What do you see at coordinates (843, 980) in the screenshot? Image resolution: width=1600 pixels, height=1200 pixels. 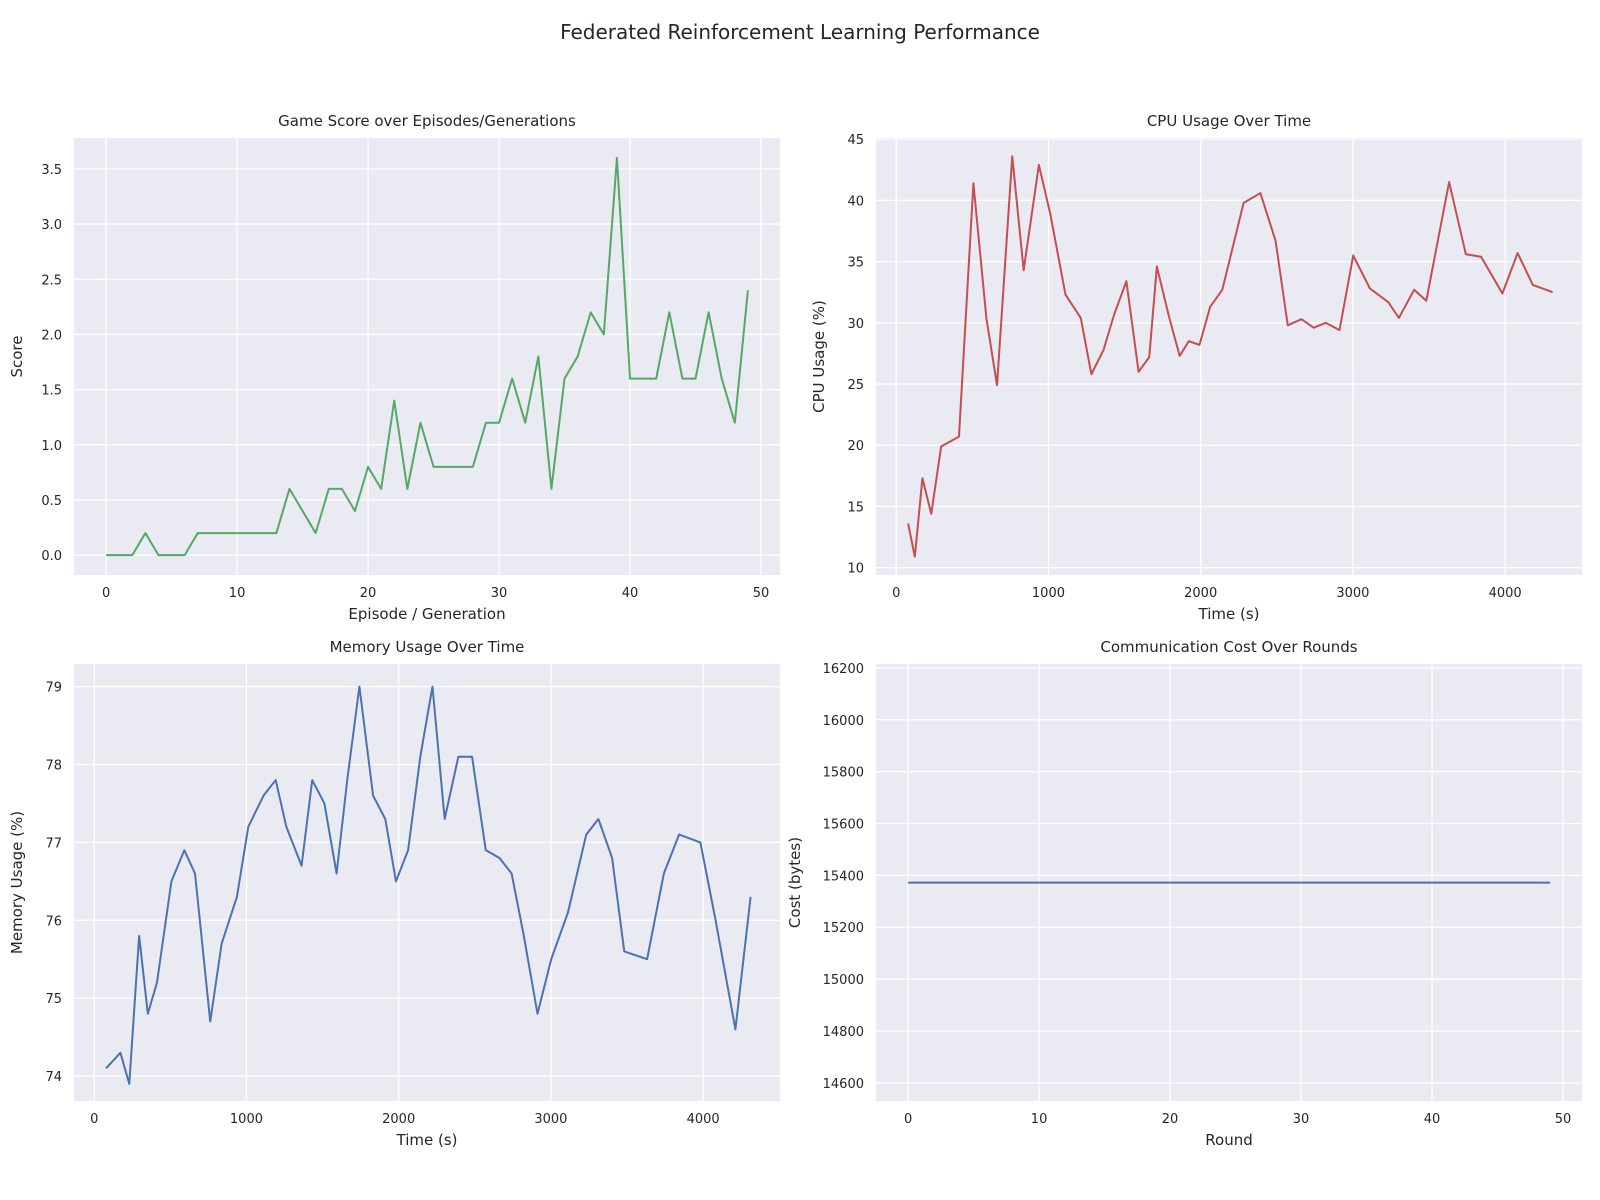 I see `communication-cost-y-tick-label: 15000` at bounding box center [843, 980].